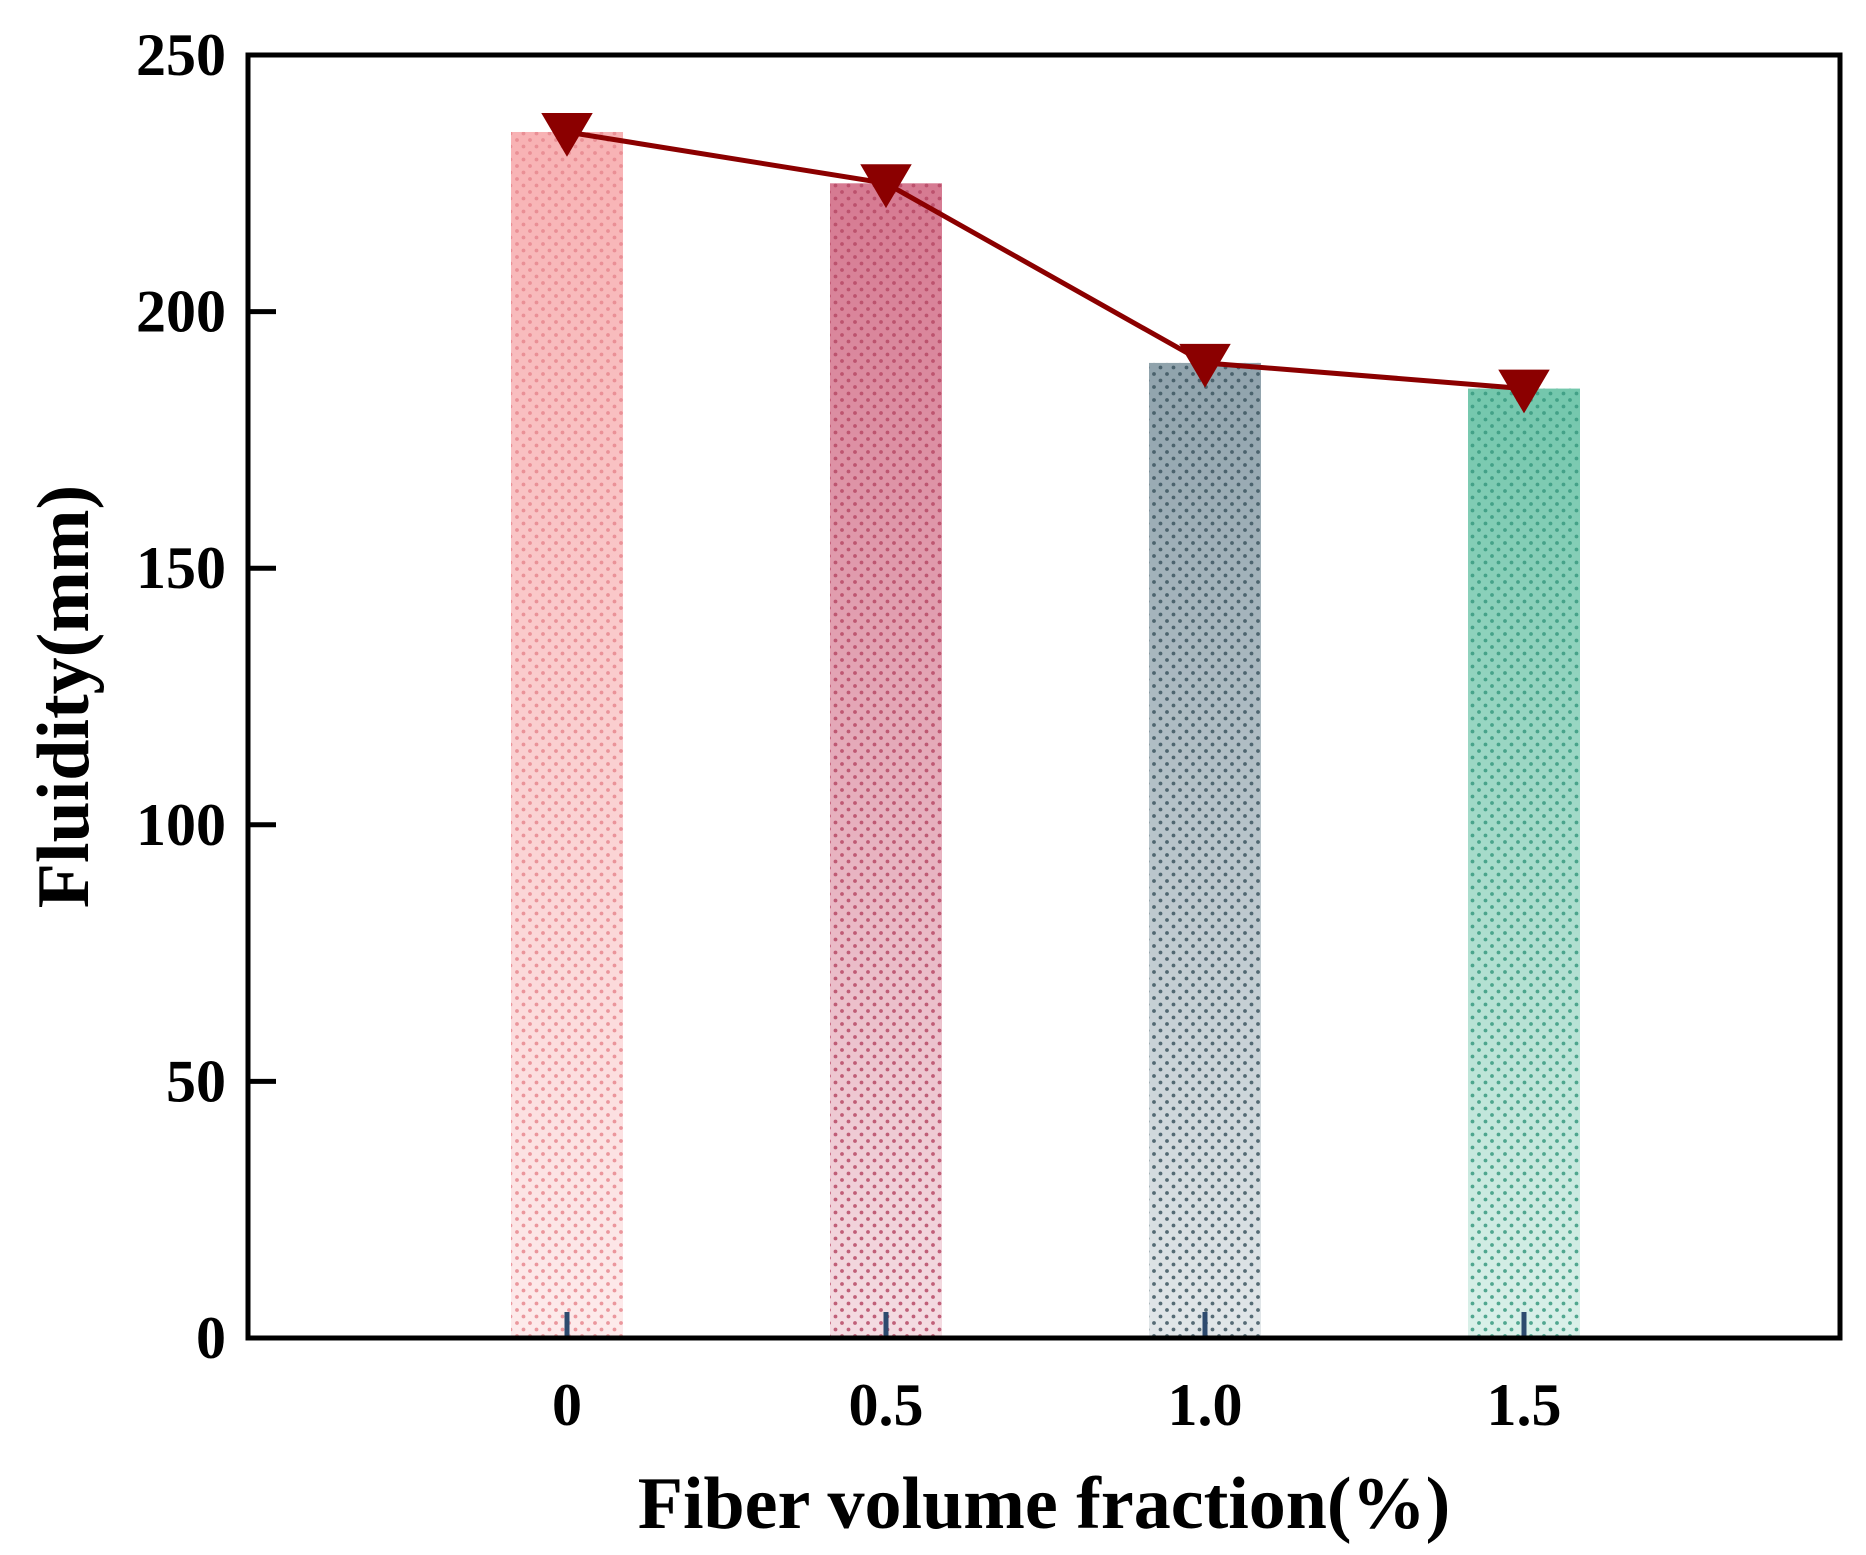 The width and height of the screenshot is (1866, 1555). I want to click on x-axis-title: Fiber volume fraction(%), so click(1044, 1504).